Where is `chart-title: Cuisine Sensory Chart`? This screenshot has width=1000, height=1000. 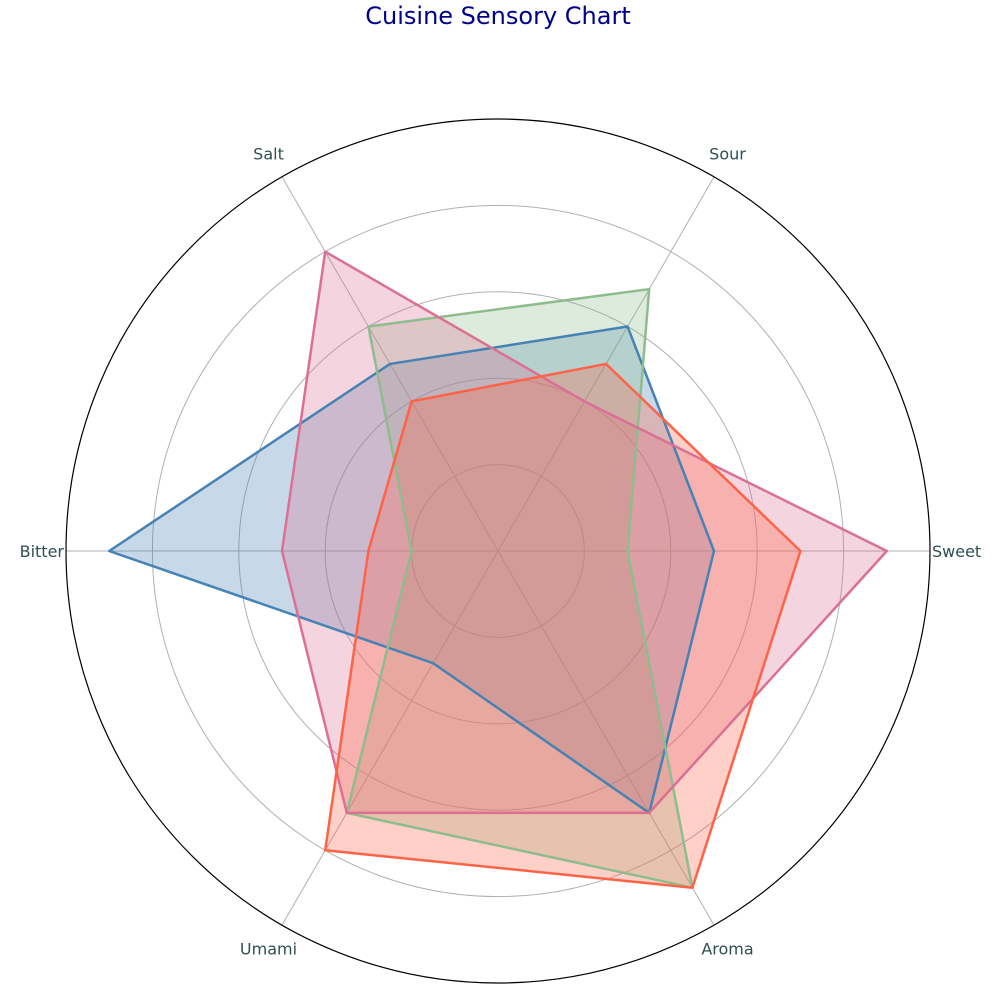 chart-title: Cuisine Sensory Chart is located at coordinates (497, 16).